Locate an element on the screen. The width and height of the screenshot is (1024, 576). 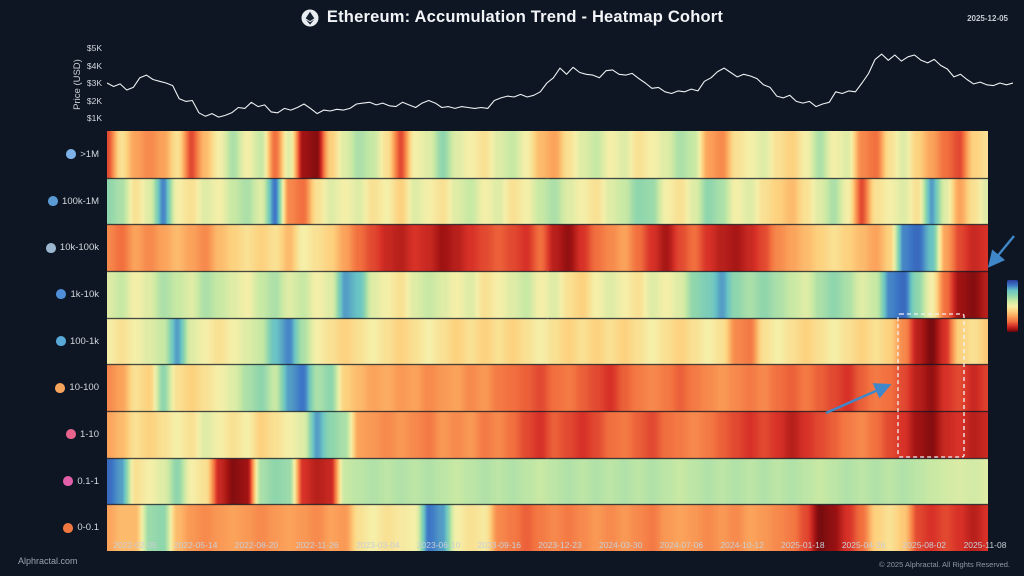
ytick-5k: $5K is located at coordinates (94, 48).